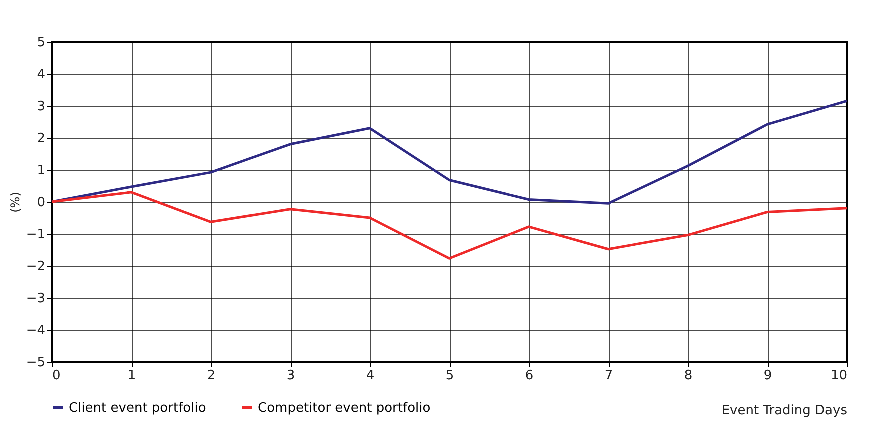 The width and height of the screenshot is (882, 445). I want to click on x-tick-label: 5, so click(450, 376).